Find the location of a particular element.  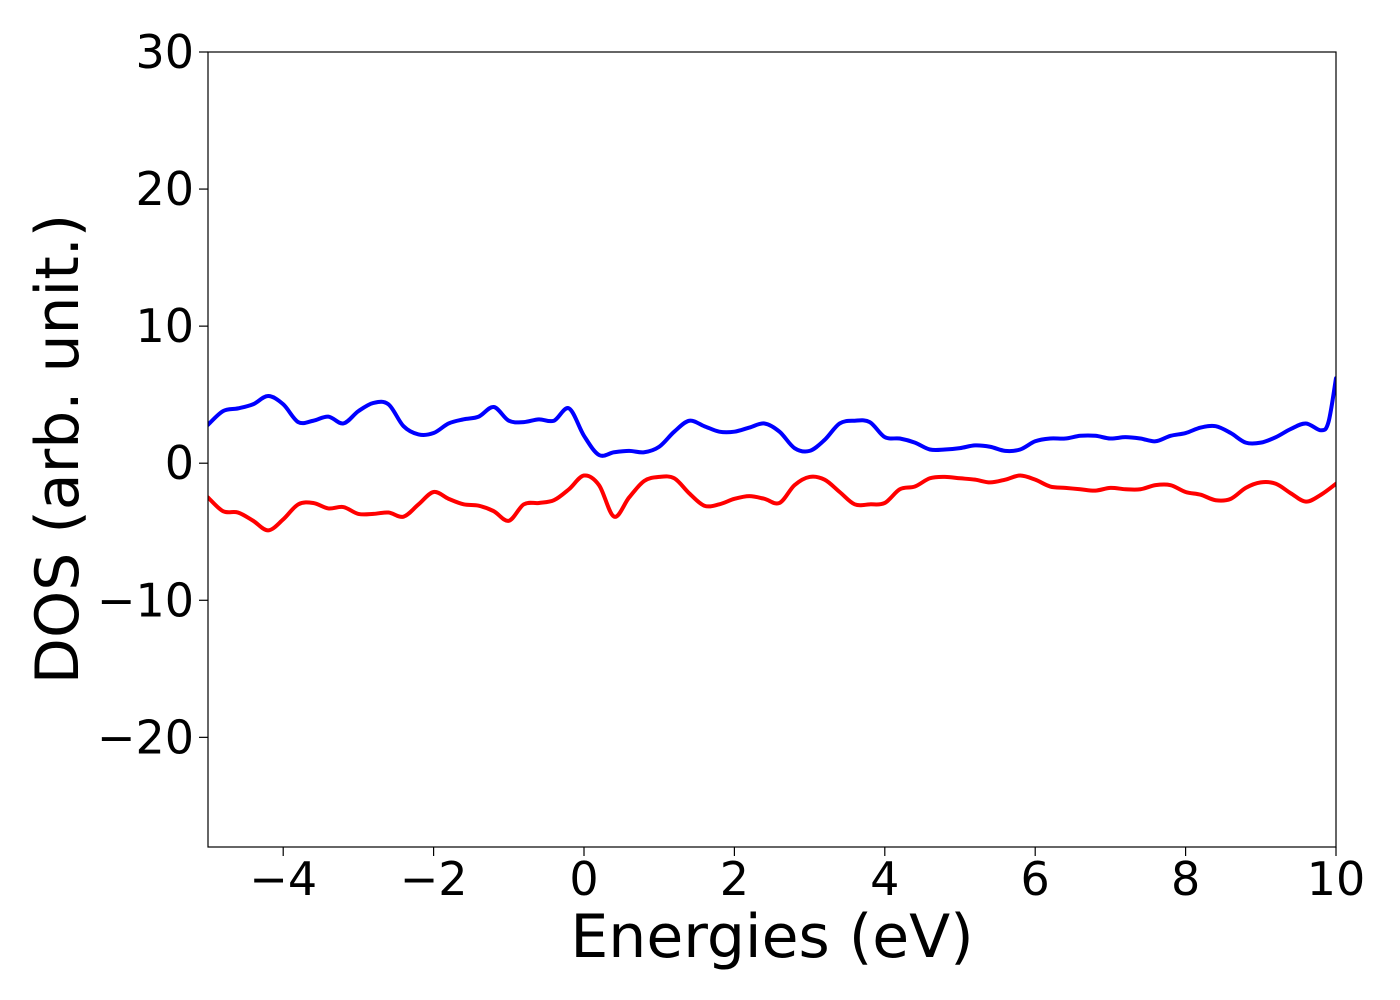

y-tick-label: 30 is located at coordinates (164, 52).